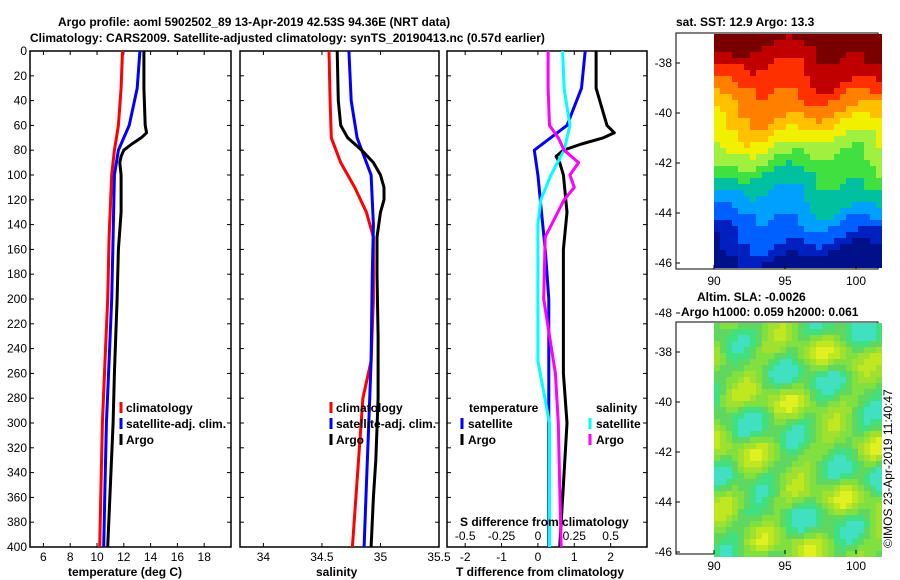  I want to click on y-tick-label: 40, so click(21, 101).